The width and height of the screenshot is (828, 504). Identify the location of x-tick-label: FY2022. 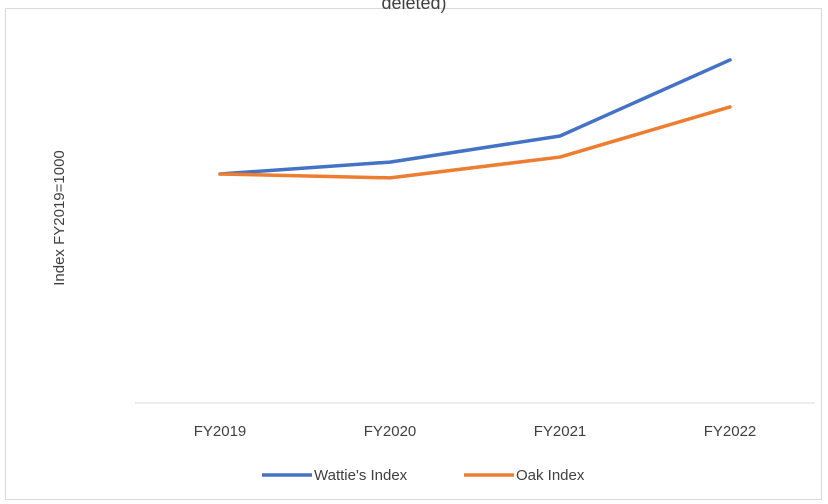
(730, 431).